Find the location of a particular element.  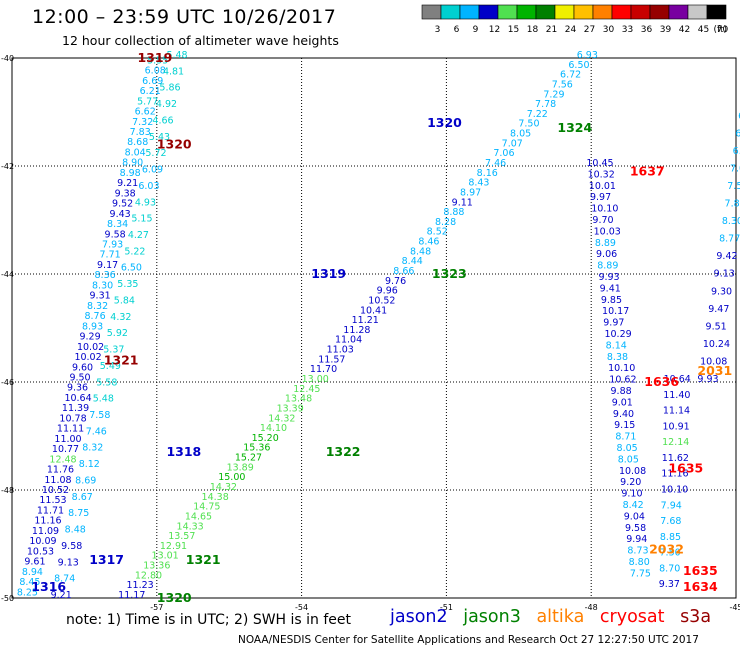

wave-height-value: 8.67 is located at coordinates (82, 497).